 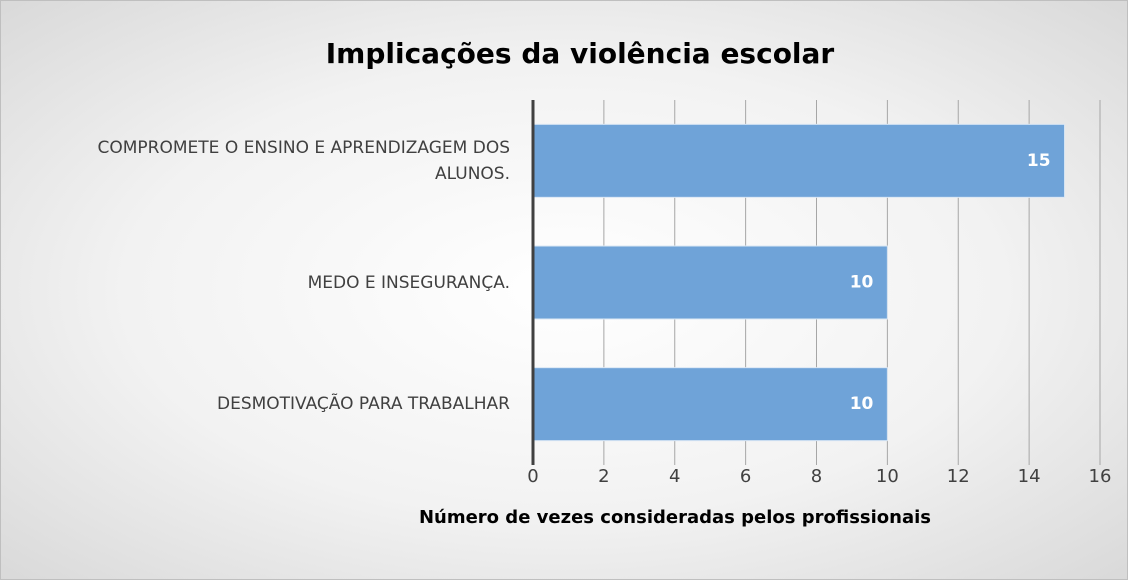 What do you see at coordinates (532, 476) in the screenshot?
I see `x-tick-label: 0` at bounding box center [532, 476].